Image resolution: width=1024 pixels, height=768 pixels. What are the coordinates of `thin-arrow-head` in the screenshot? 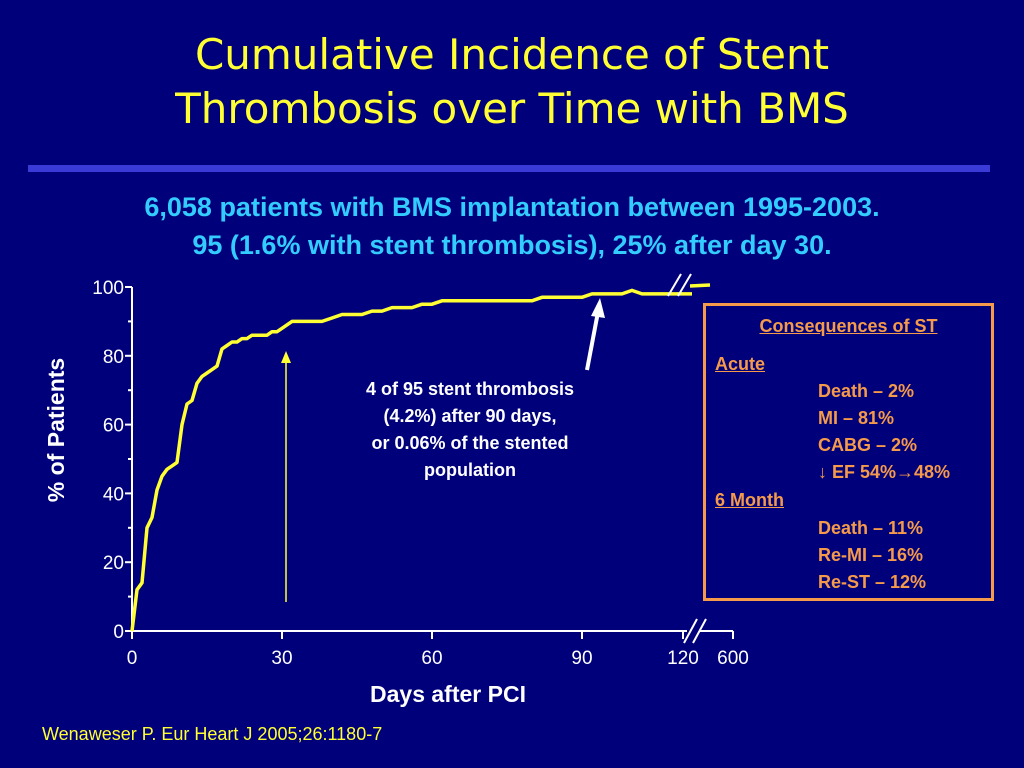 It's located at (286, 357).